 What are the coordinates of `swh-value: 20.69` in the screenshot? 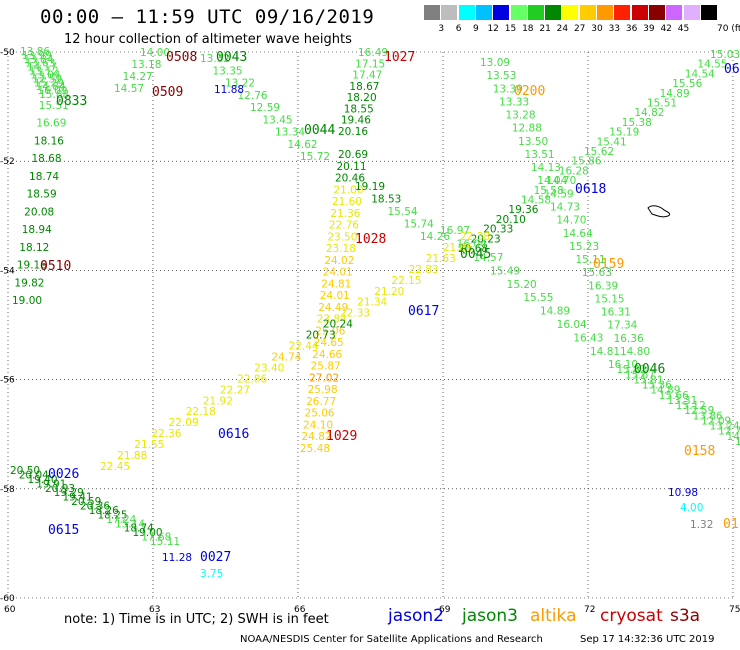 It's located at (353, 155).